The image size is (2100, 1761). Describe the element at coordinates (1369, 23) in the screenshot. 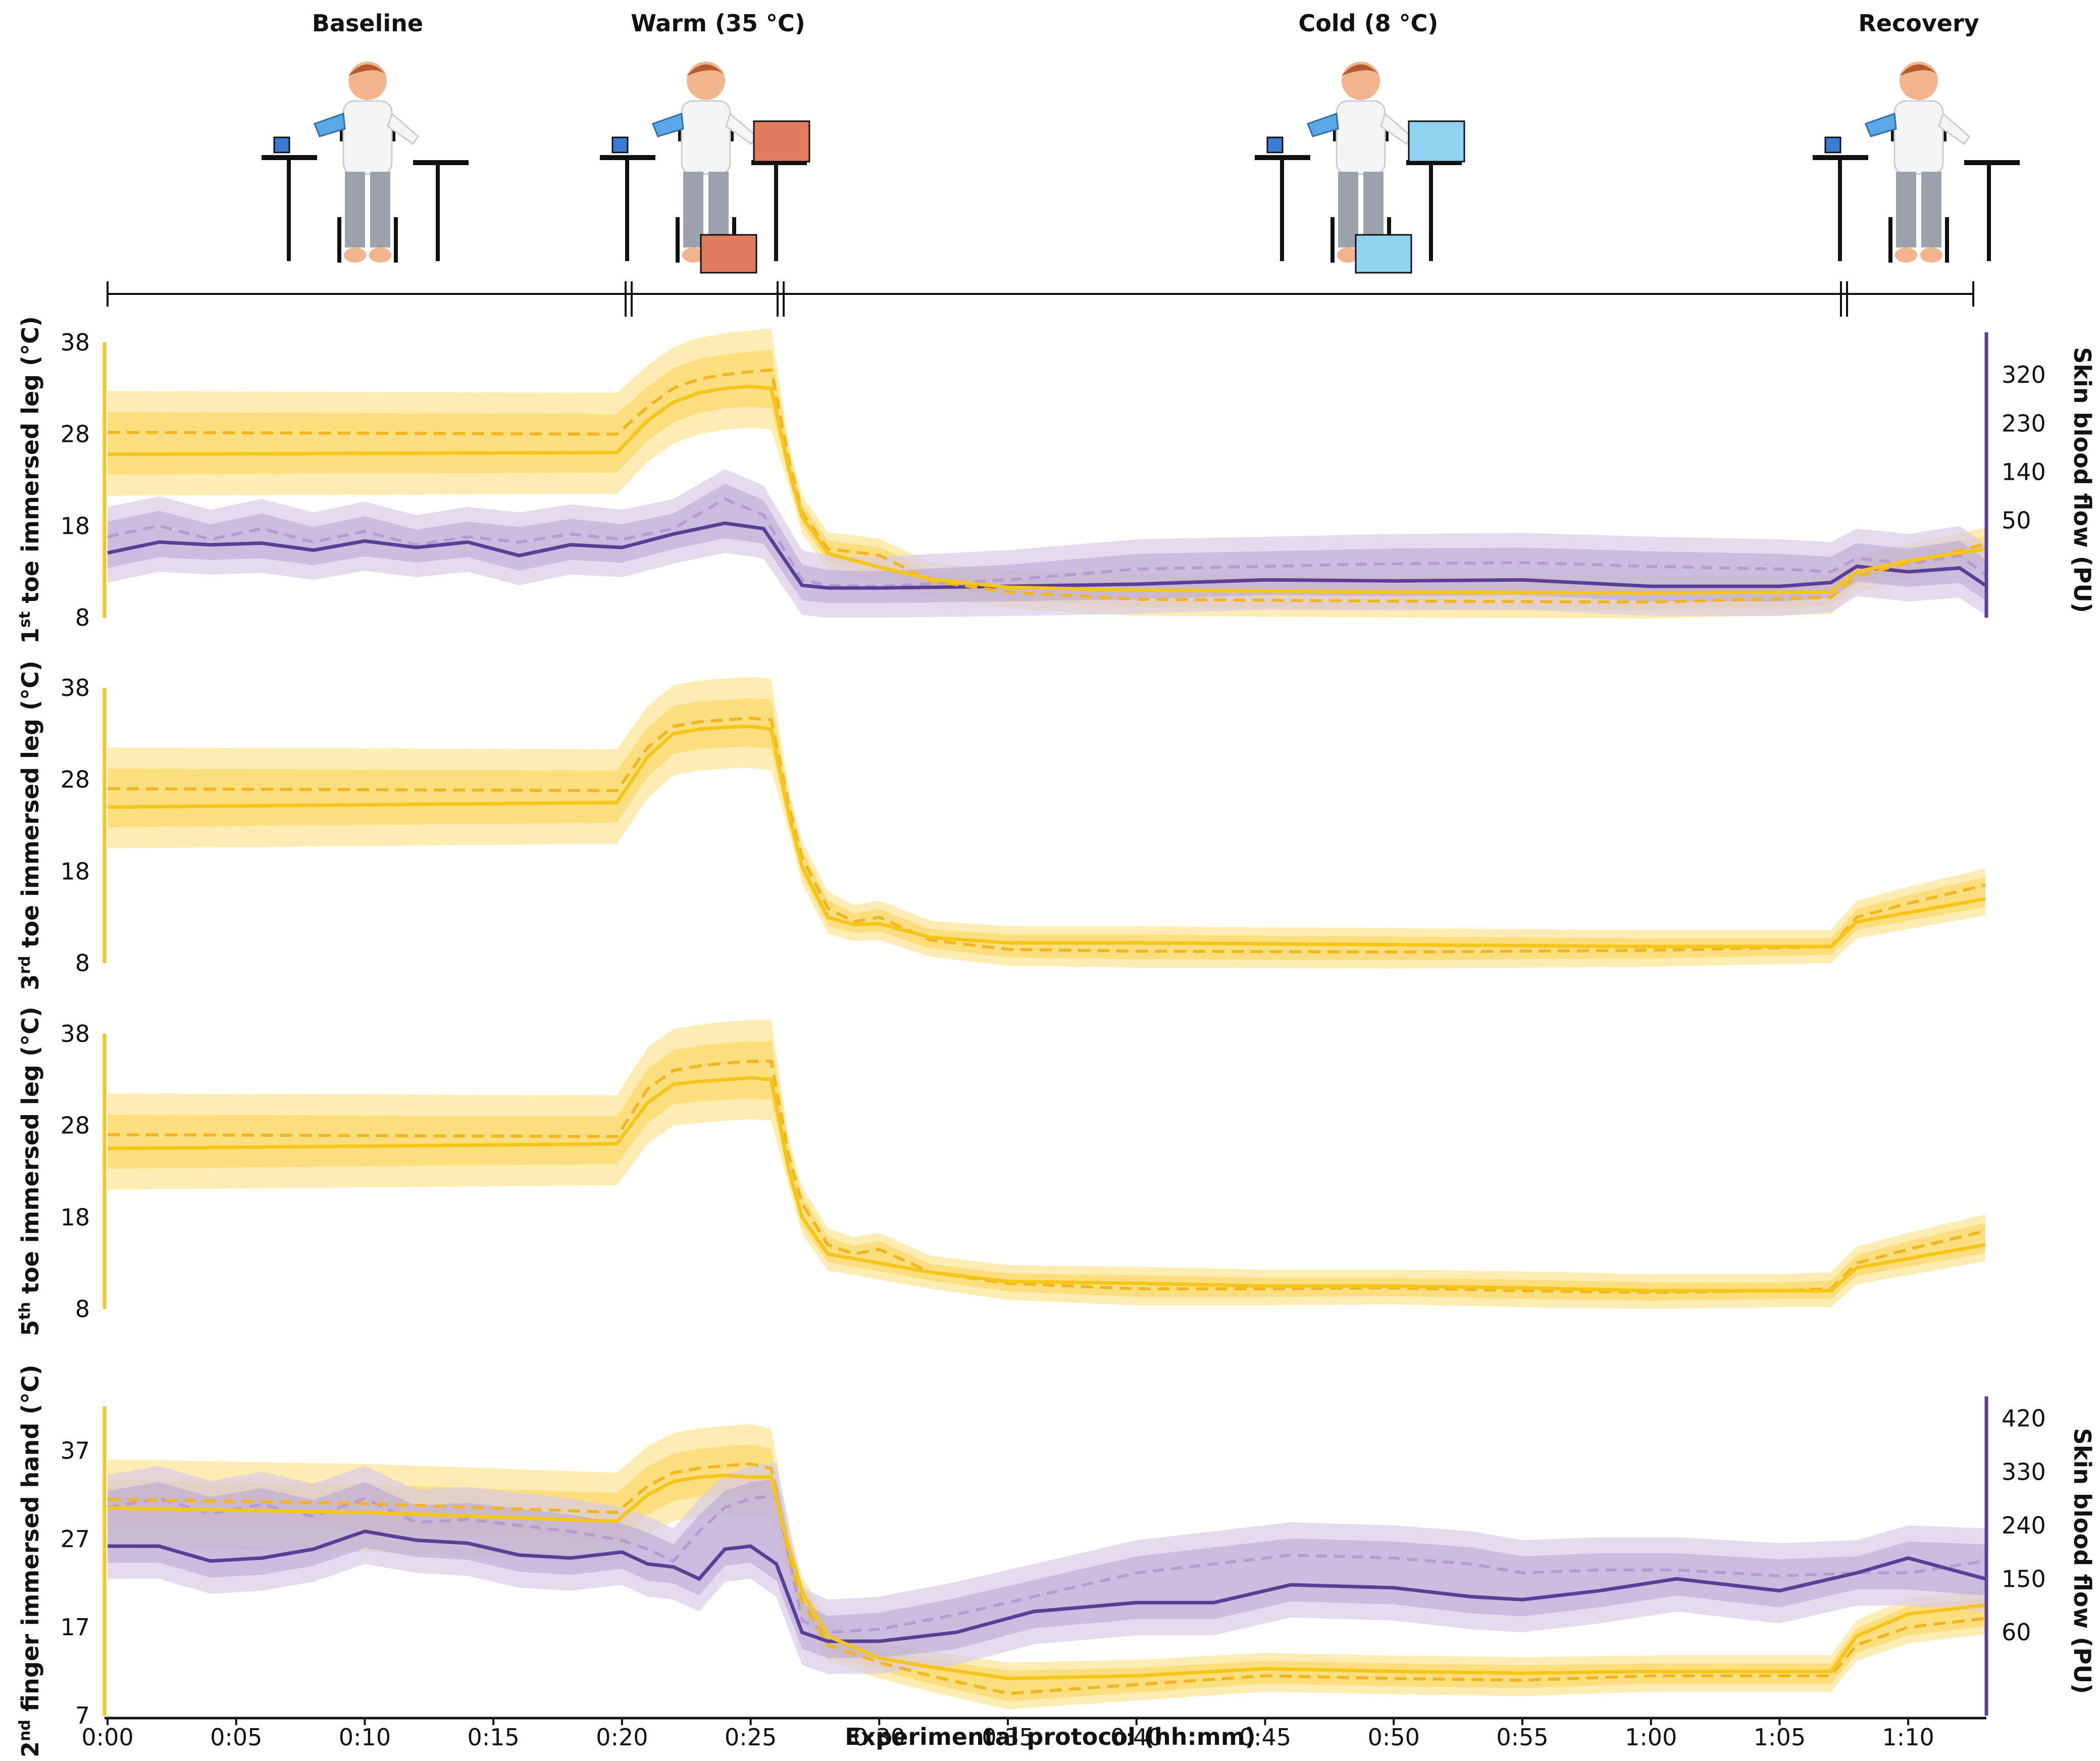

I see `phase-label-cold: Cold (8 °C)` at that location.